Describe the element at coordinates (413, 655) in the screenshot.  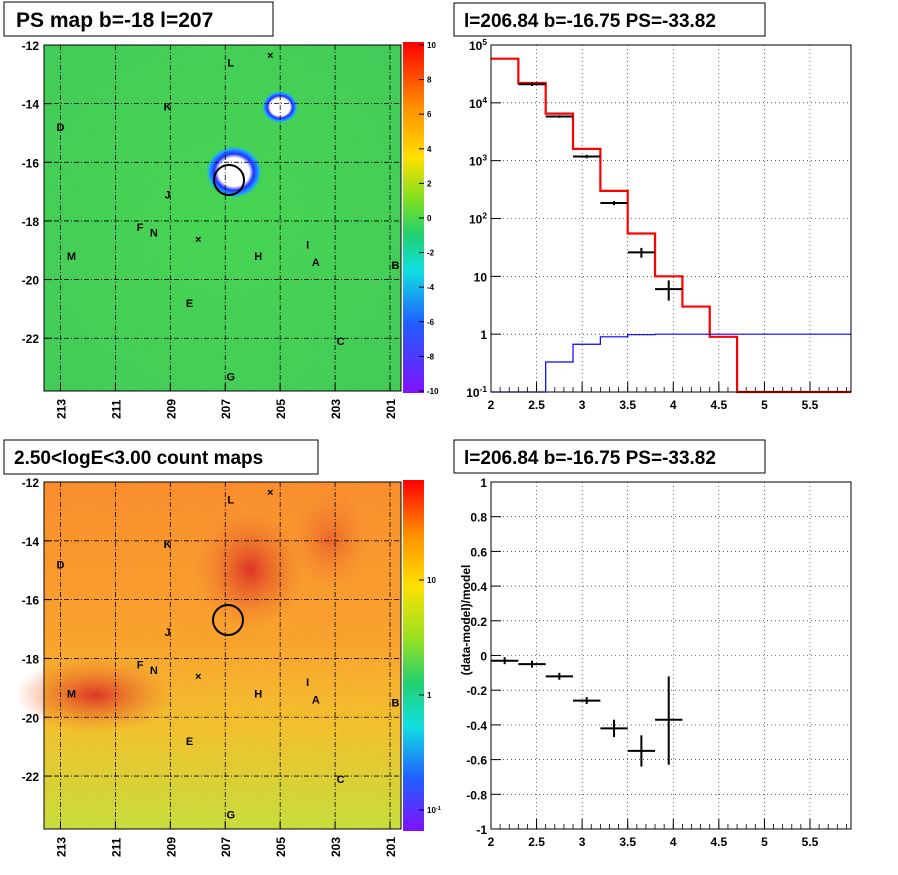
I see `count-map-colorbar` at that location.